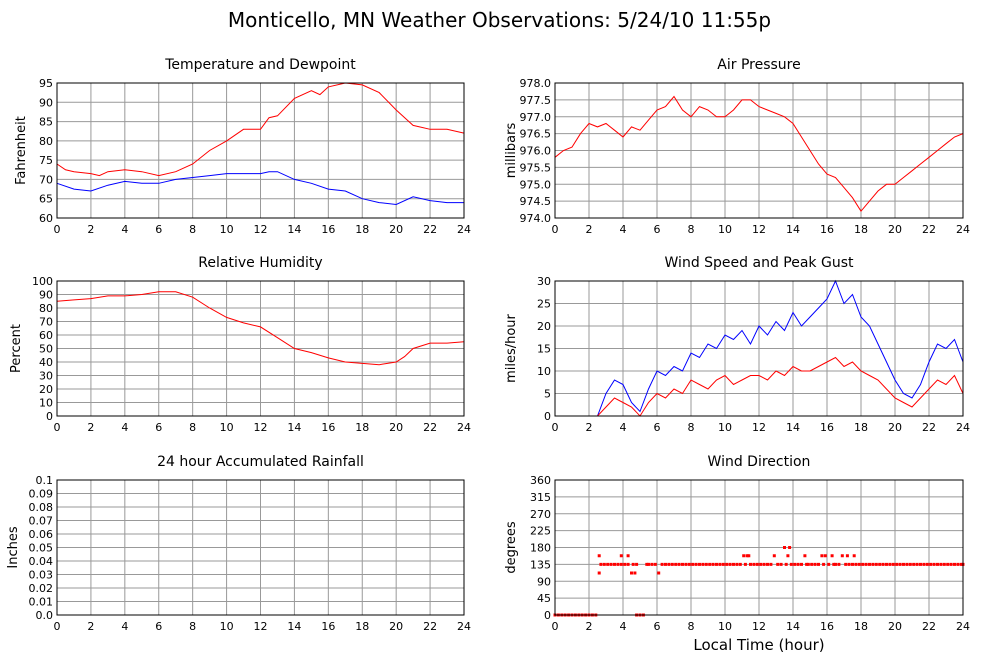  I want to click on y-tick-label: 5, so click(547, 394).